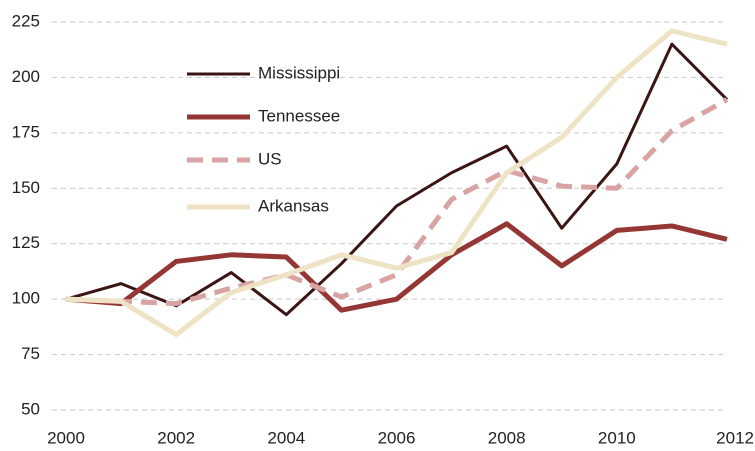  I want to click on legend-label: Arkansas, so click(293, 205).